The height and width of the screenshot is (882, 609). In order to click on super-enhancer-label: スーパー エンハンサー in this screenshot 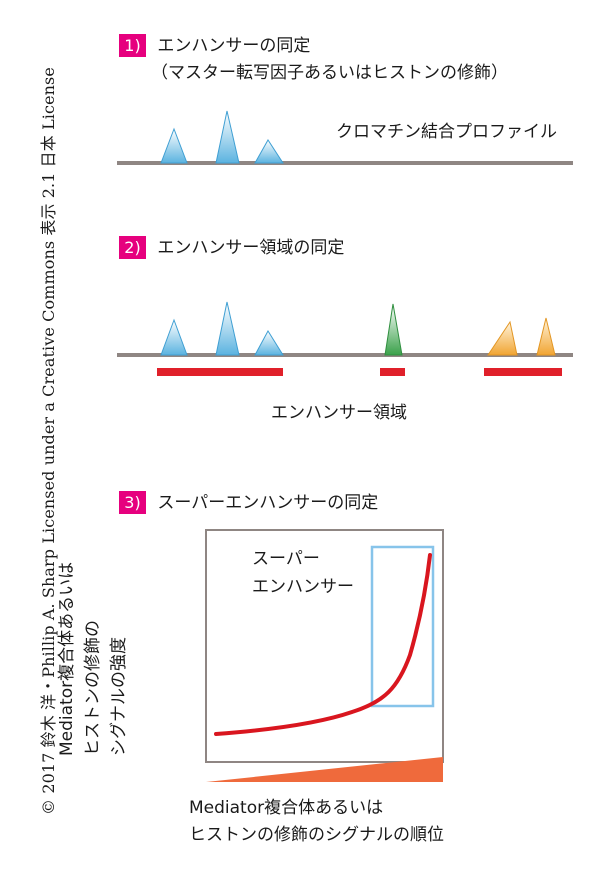, I will do `click(303, 573)`.